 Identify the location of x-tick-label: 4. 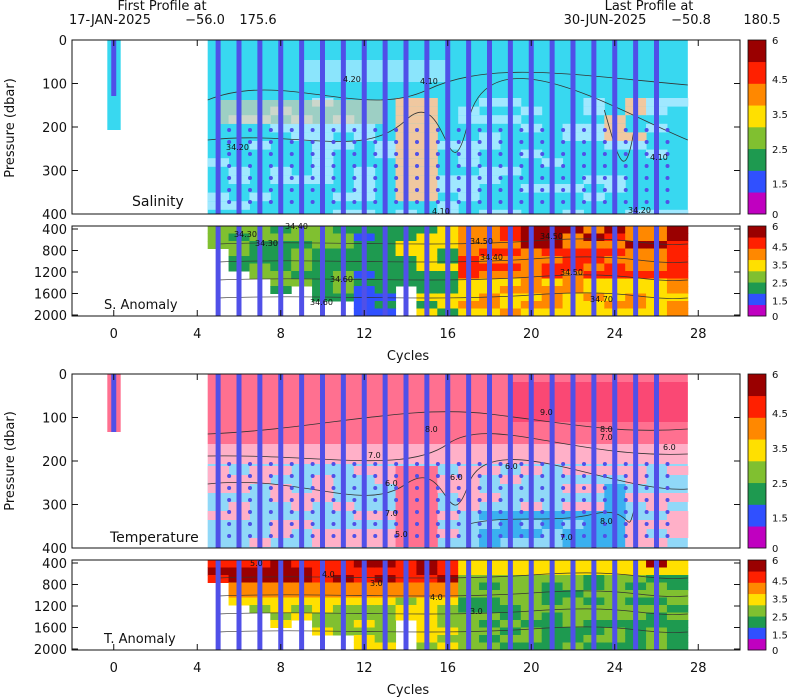
(197, 334).